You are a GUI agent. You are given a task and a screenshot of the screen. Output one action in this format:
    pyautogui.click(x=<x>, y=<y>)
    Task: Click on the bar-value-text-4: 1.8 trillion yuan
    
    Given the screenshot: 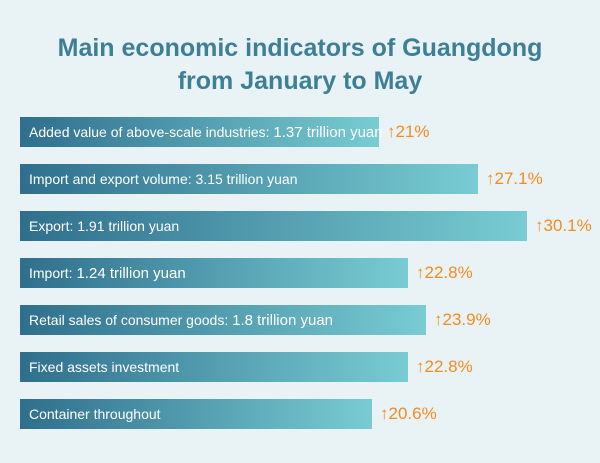 What is the action you would take?
    pyautogui.click(x=283, y=320)
    